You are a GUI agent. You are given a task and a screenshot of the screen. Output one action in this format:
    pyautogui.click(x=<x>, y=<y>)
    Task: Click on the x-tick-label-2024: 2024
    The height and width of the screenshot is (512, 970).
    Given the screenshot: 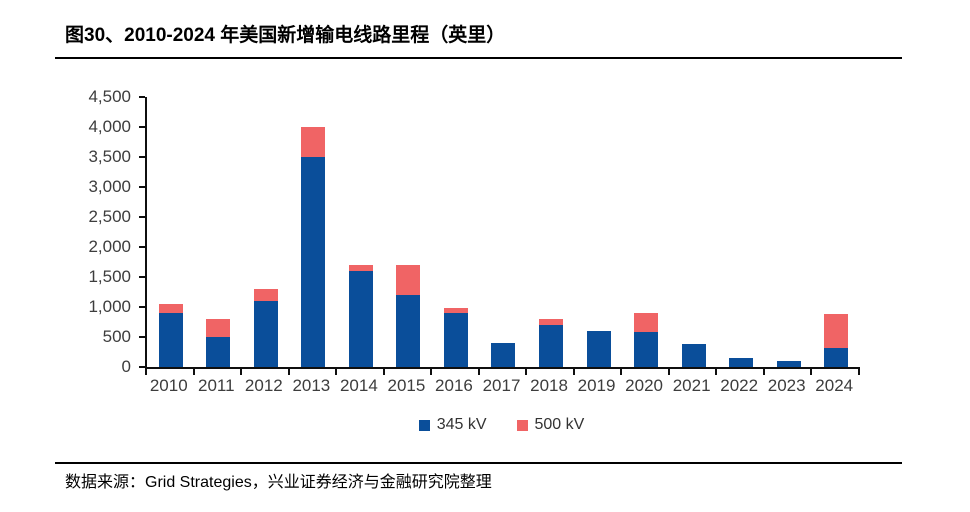 What is the action you would take?
    pyautogui.click(x=834, y=385)
    